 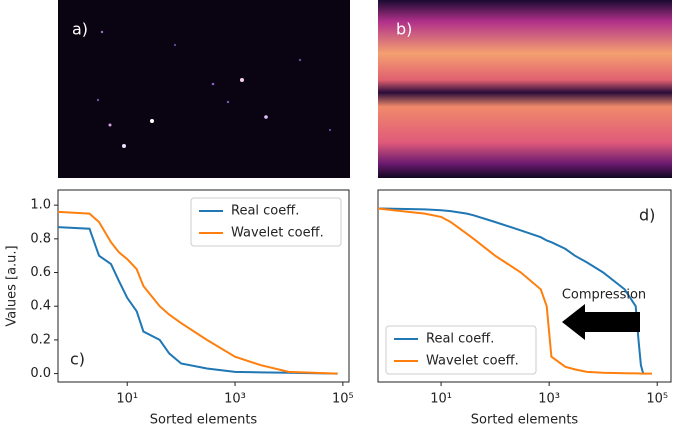 What do you see at coordinates (77, 359) in the screenshot?
I see `panel-label: c)` at bounding box center [77, 359].